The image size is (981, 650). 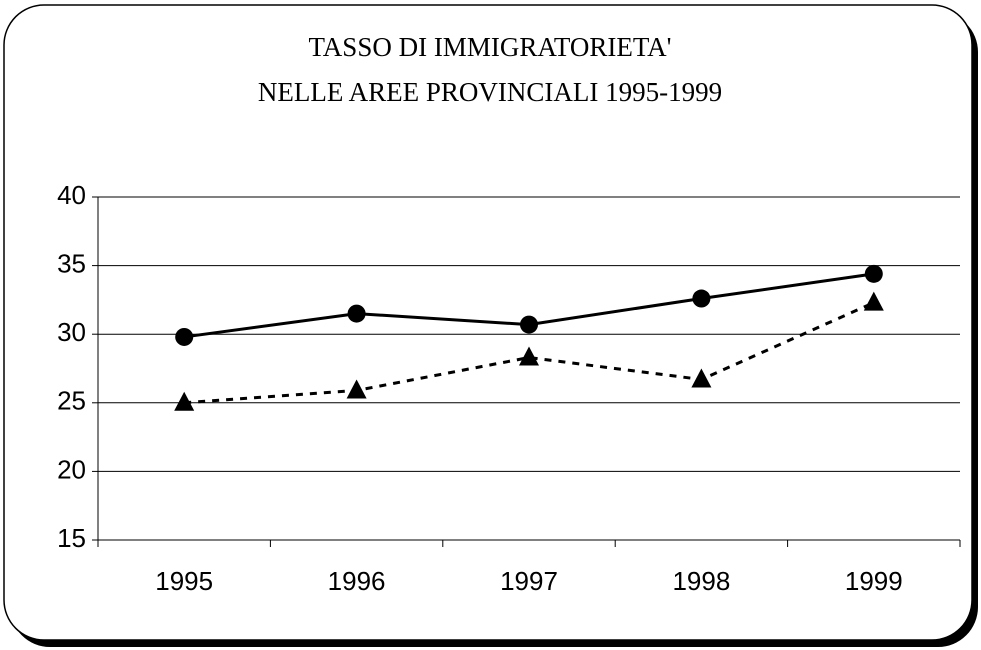 What do you see at coordinates (71, 401) in the screenshot?
I see `y-tick-label: 25` at bounding box center [71, 401].